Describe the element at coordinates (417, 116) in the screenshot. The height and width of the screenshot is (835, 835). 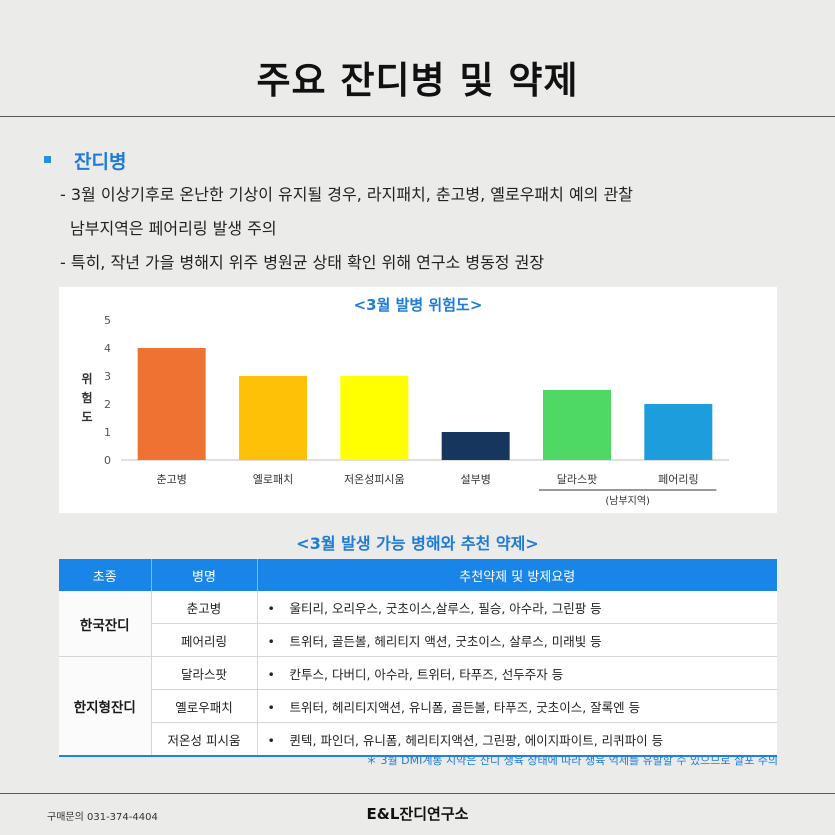
I see `top-divider` at that location.